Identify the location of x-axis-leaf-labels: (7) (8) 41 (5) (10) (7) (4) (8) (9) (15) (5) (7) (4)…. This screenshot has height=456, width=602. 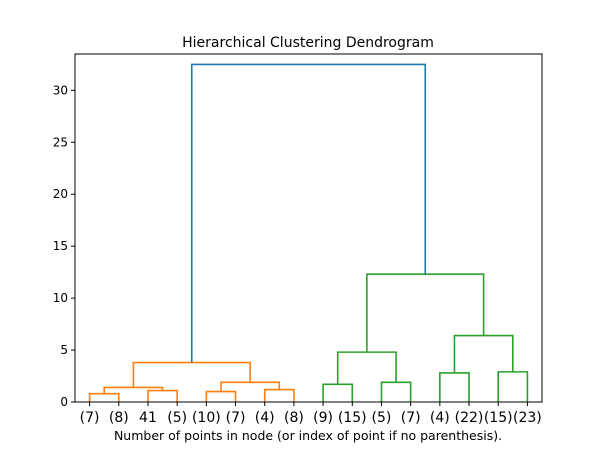
(311, 414).